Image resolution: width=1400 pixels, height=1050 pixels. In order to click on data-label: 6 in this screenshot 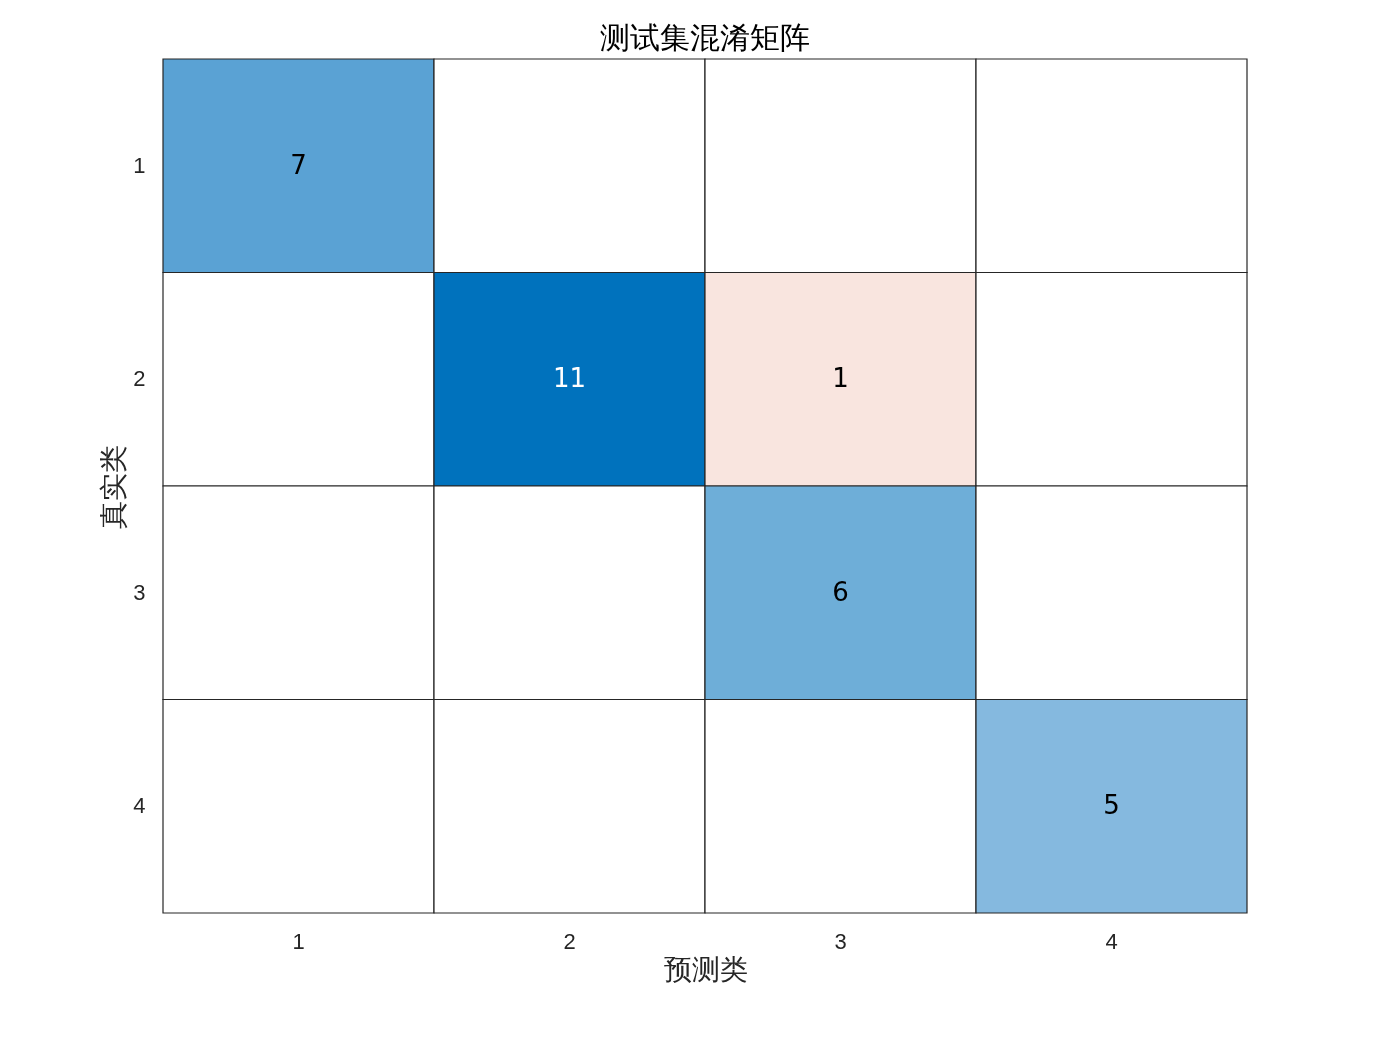, I will do `click(840, 591)`.